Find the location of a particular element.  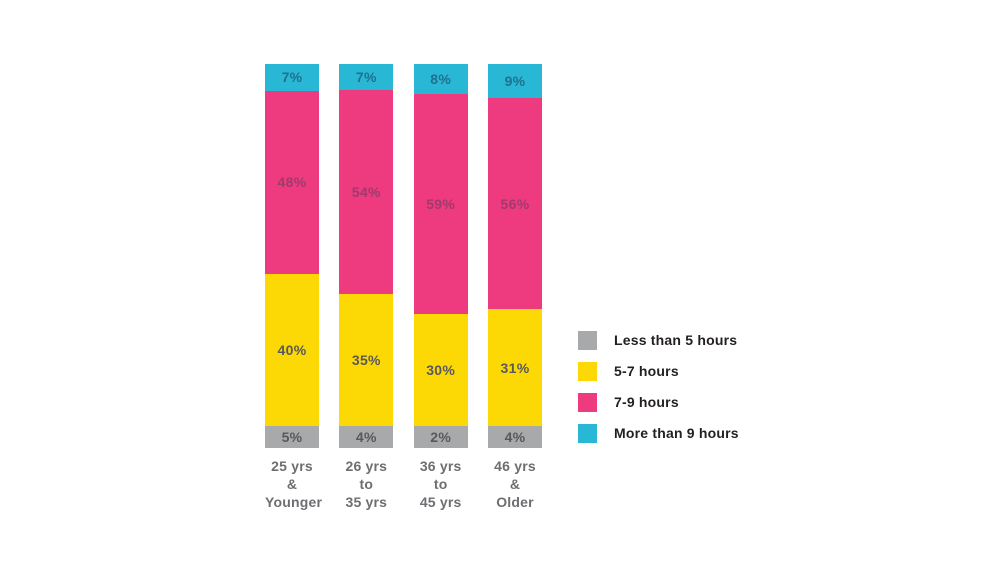

category-label: 25 yrs & Younger is located at coordinates (294, 484).